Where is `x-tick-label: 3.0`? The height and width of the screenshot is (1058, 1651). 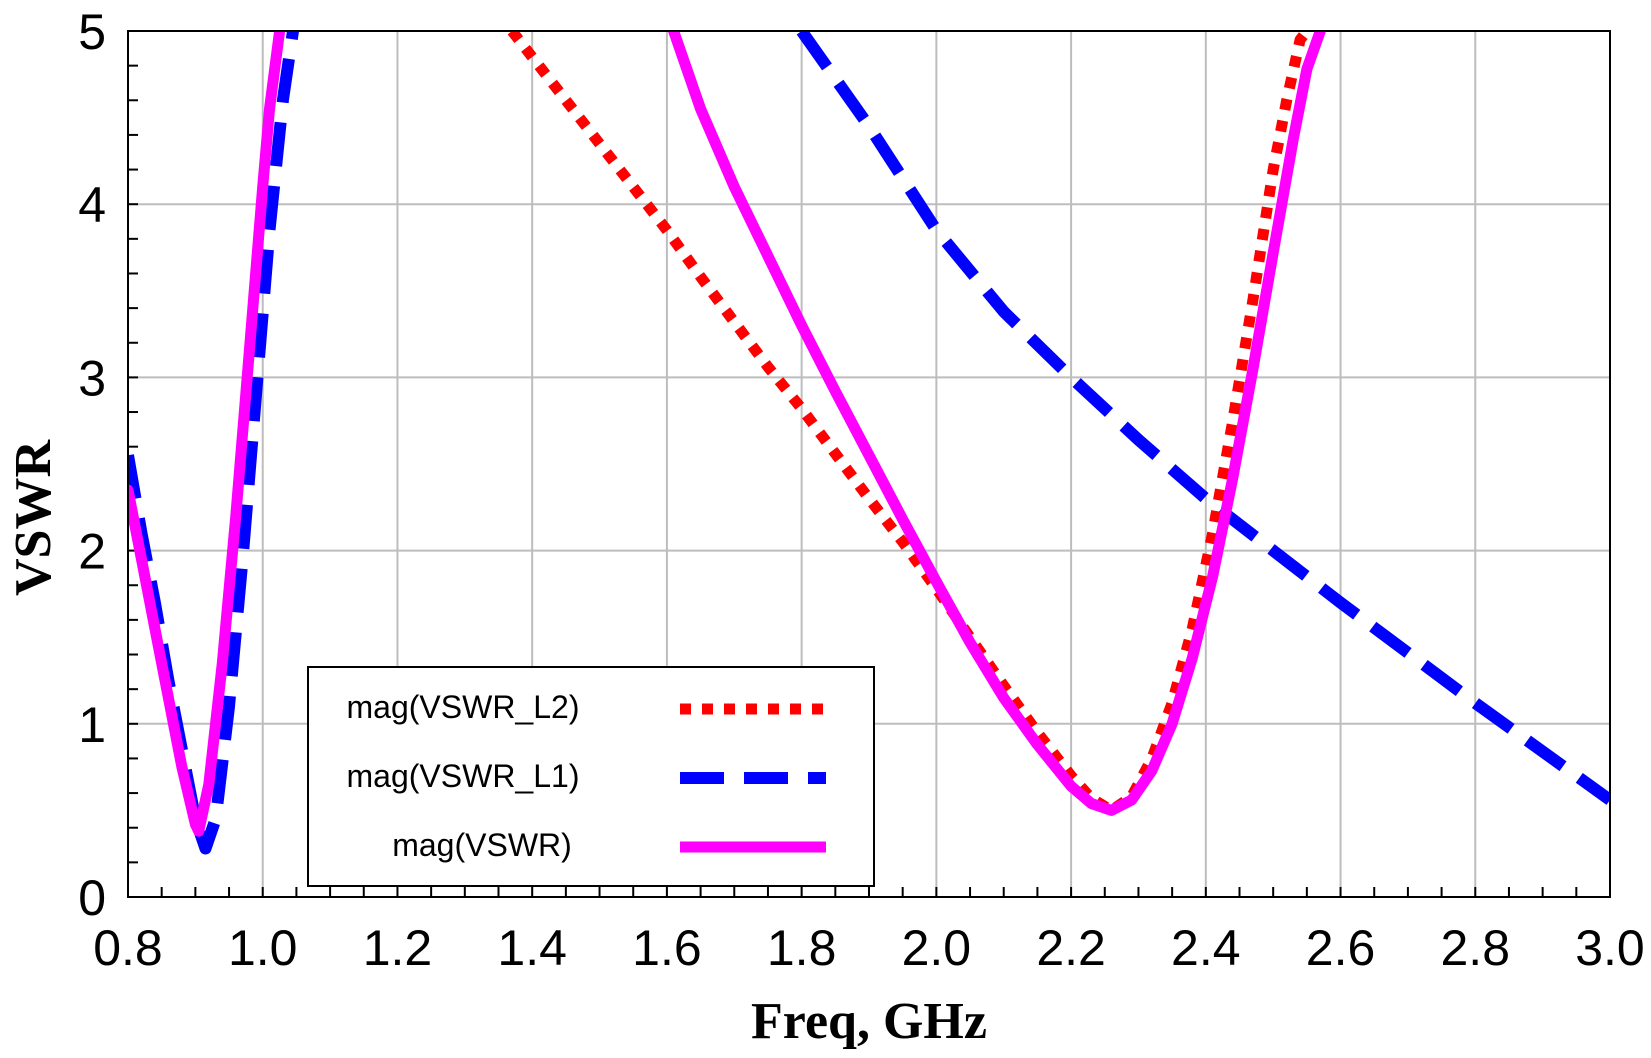 x-tick-label: 3.0 is located at coordinates (1610, 948).